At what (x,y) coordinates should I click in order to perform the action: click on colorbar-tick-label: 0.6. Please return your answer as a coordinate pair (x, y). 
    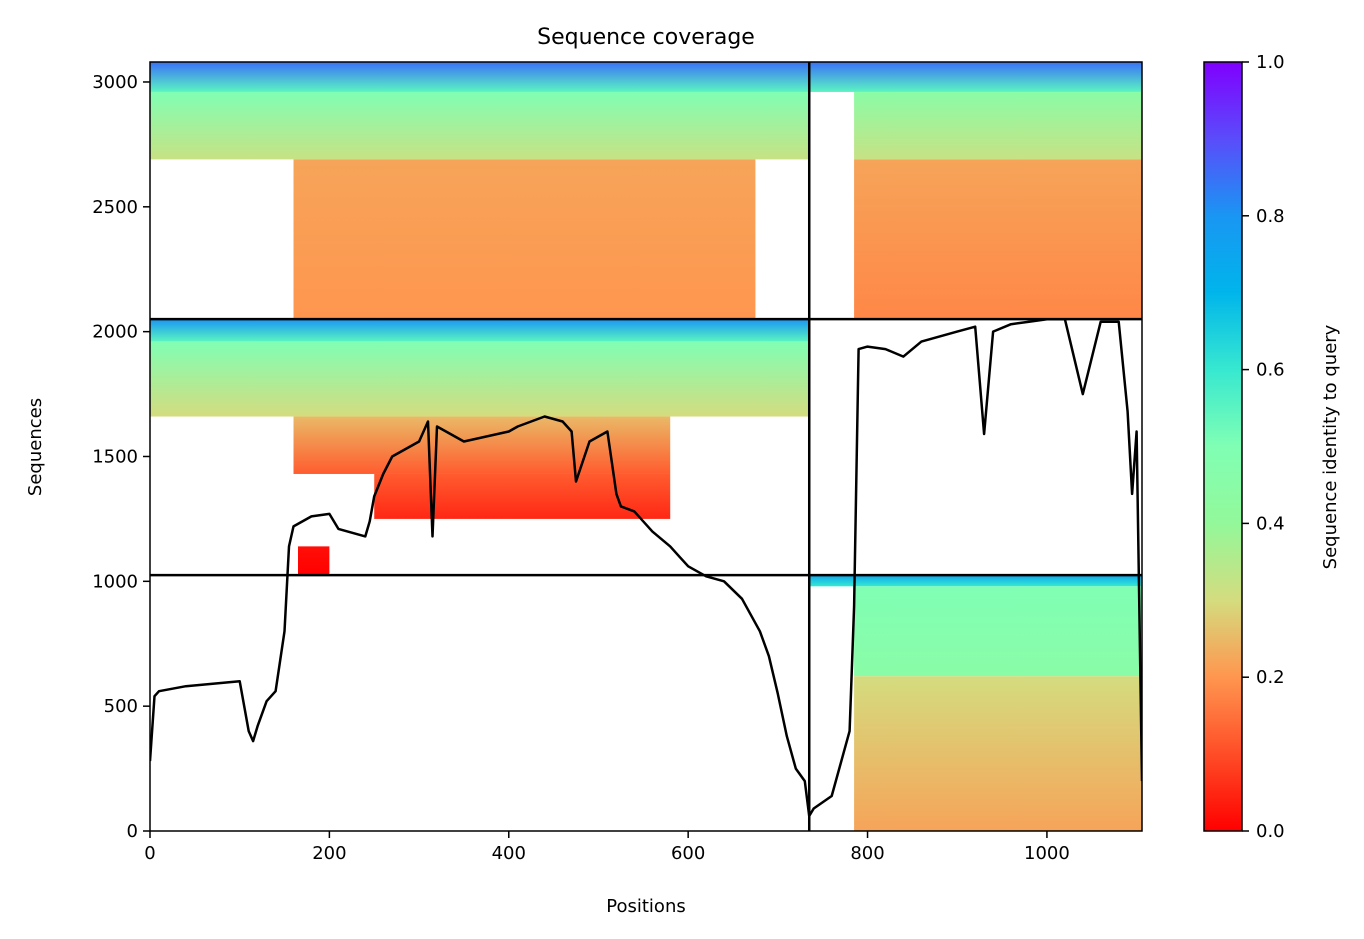
    Looking at the image, I should click on (1270, 370).